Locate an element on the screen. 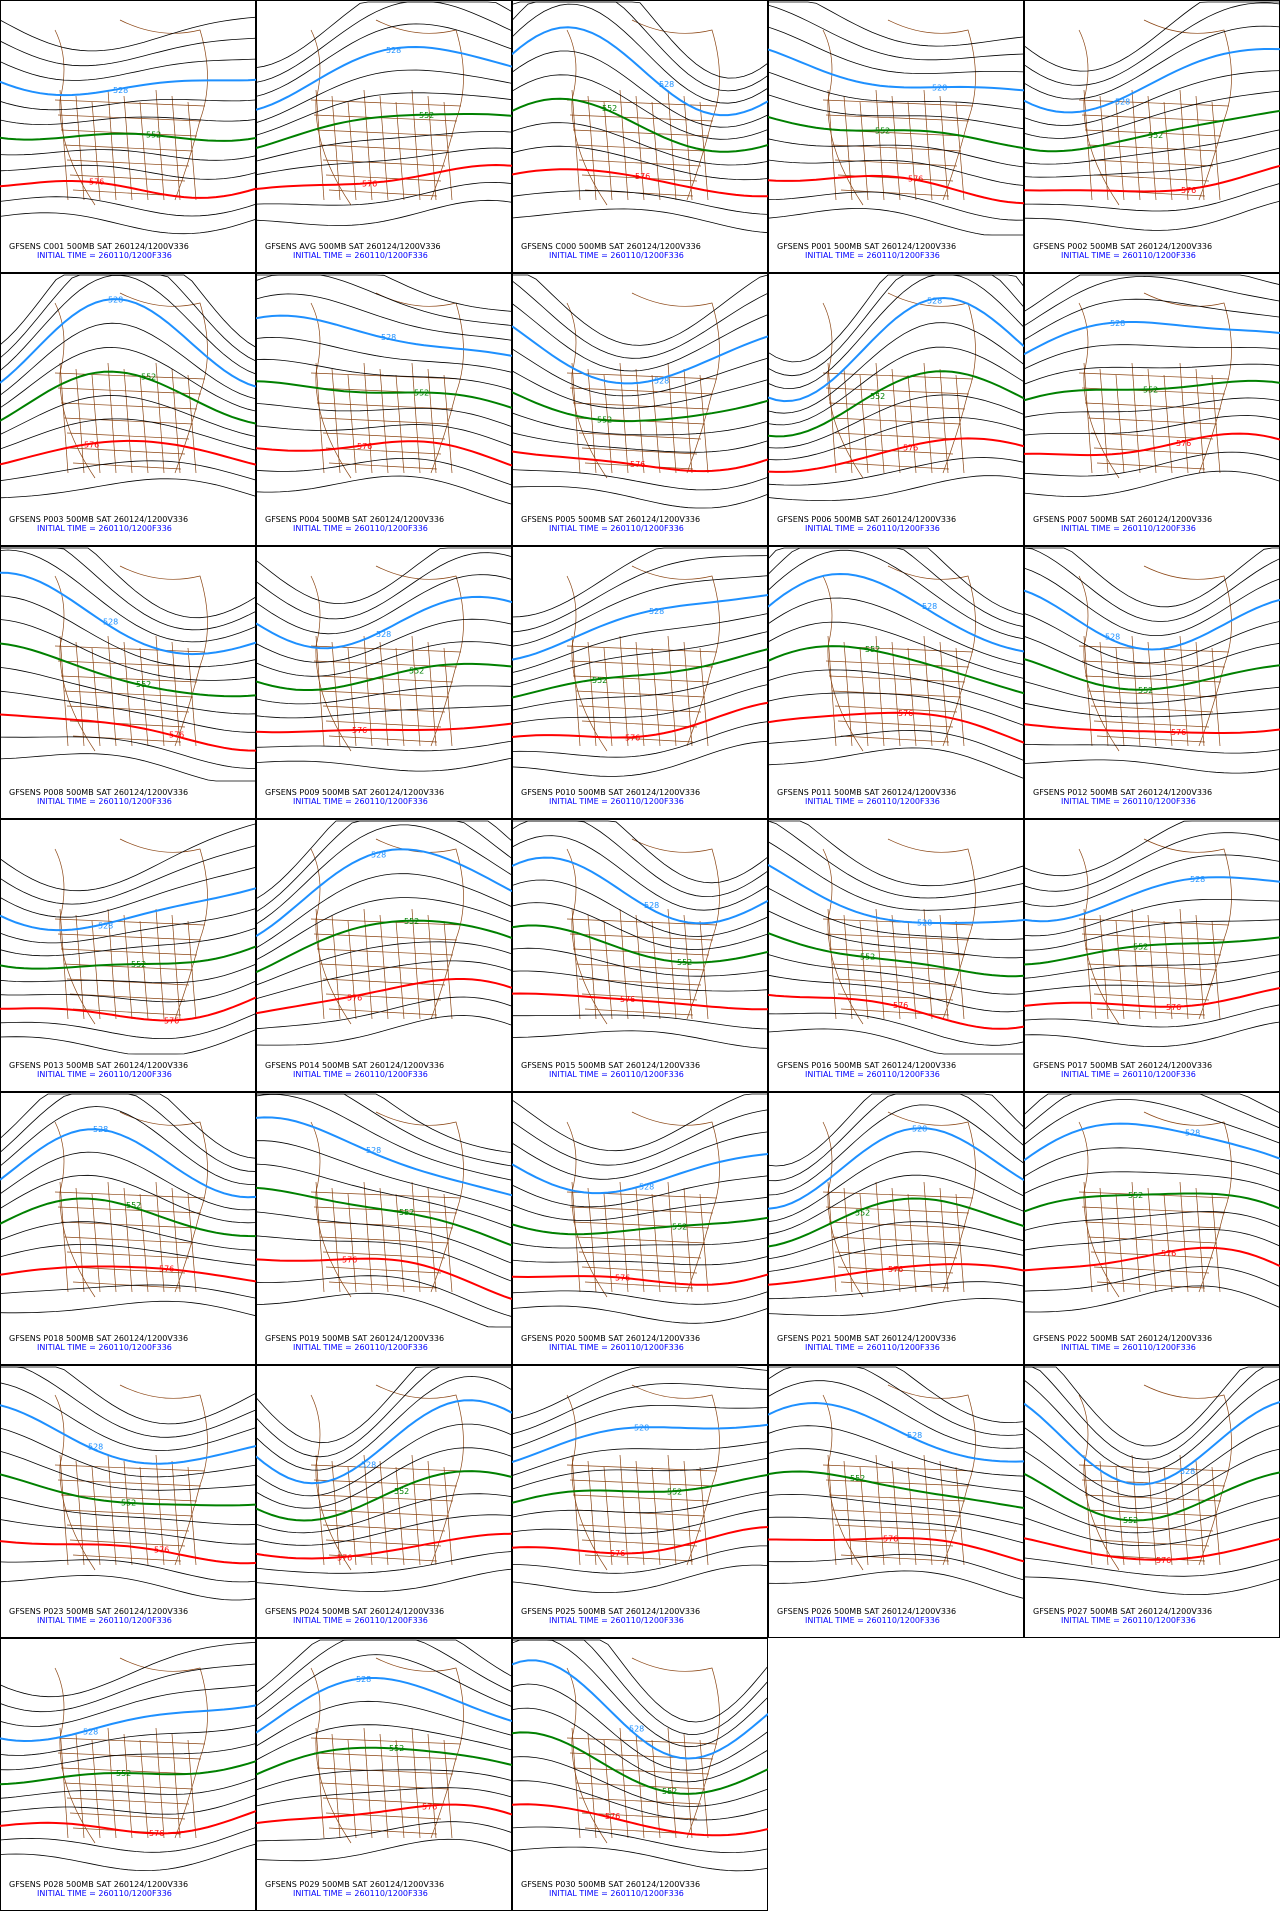 This screenshot has height=1911, width=1280. panel-title: GFSENS C001 500MB SAT 260124/1200V336 is located at coordinates (99, 246).